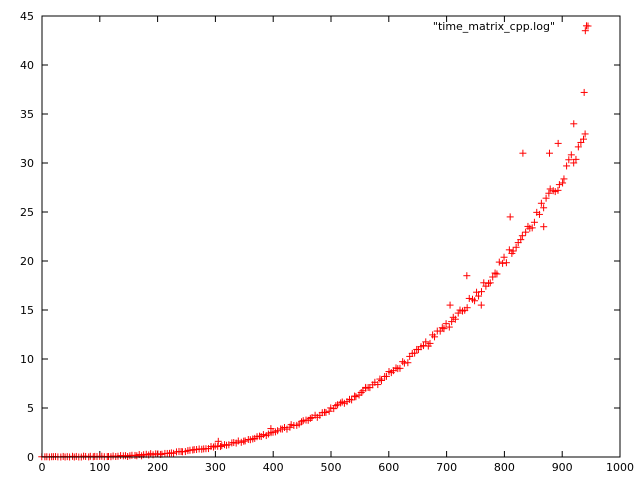  I want to click on y-tick-label: 40, so click(27, 65).